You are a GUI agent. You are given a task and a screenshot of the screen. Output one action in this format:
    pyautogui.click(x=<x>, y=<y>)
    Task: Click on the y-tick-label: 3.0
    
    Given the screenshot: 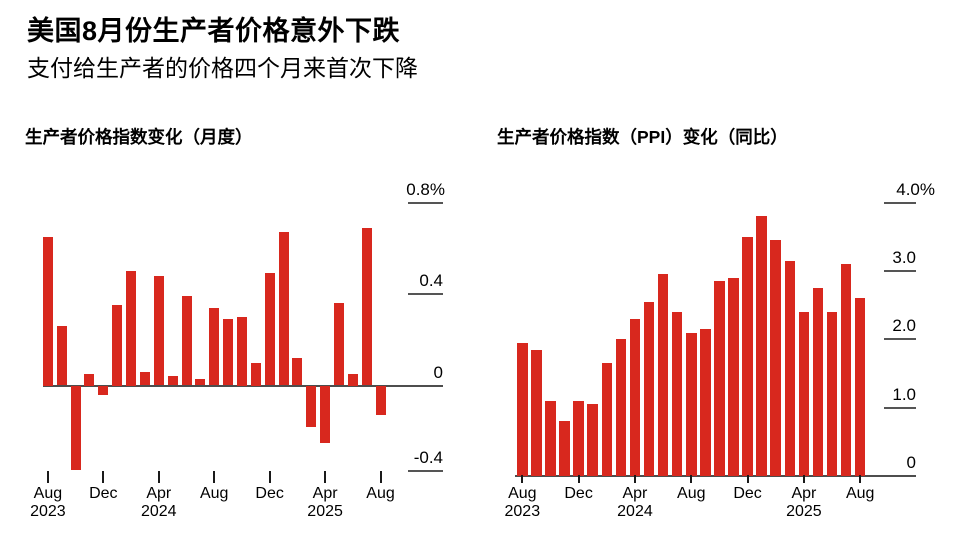 What is the action you would take?
    pyautogui.click(x=904, y=257)
    